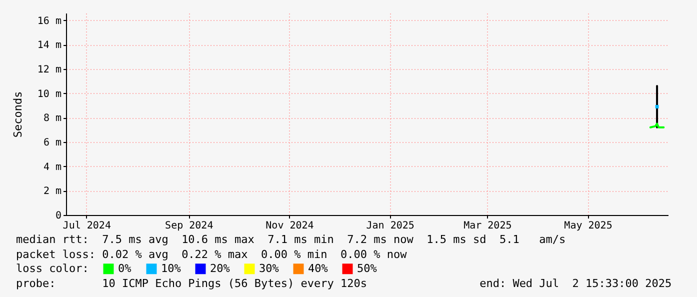 This screenshot has width=697, height=297. Describe the element at coordinates (344, 283) in the screenshot. I see `text: probe: 10 ICMP Echo Pings (56 Bytes) every 120s end: Wed Jul 2 15:33:00 2025` at that location.